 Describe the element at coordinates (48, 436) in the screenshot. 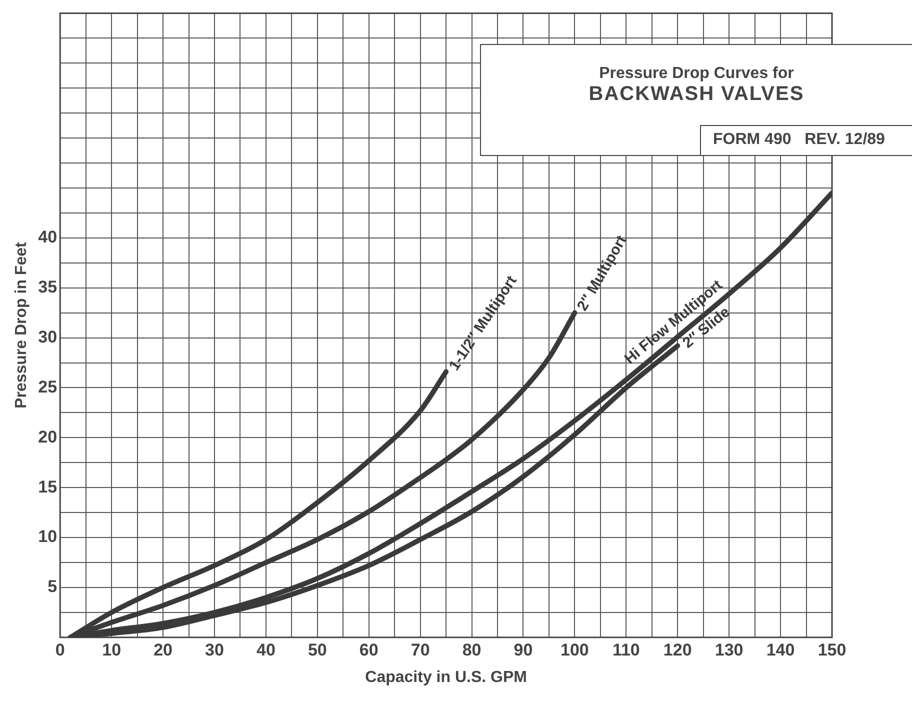

I see `y-tick-label: 20` at that location.